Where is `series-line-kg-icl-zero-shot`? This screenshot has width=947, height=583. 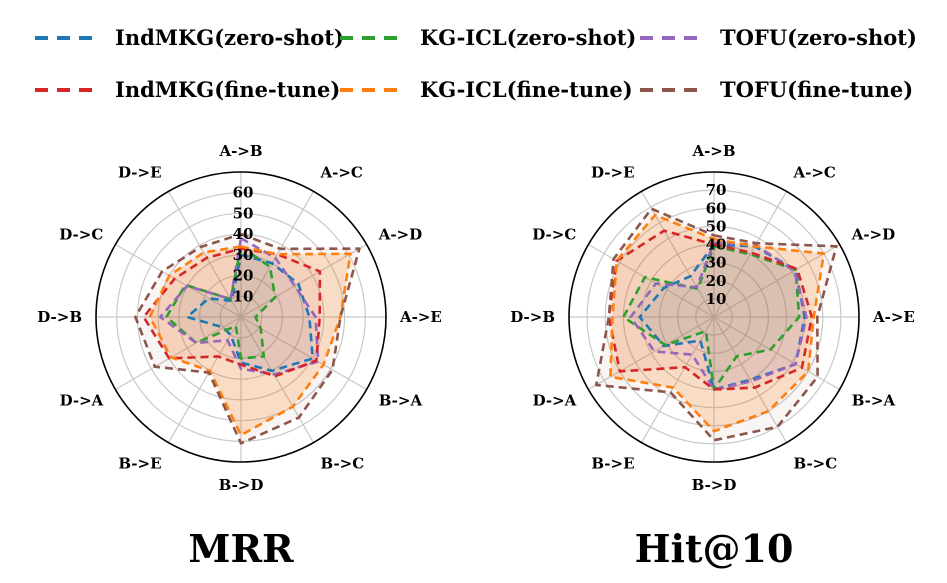 series-line-kg-icl-zero-shot is located at coordinates (221, 302).